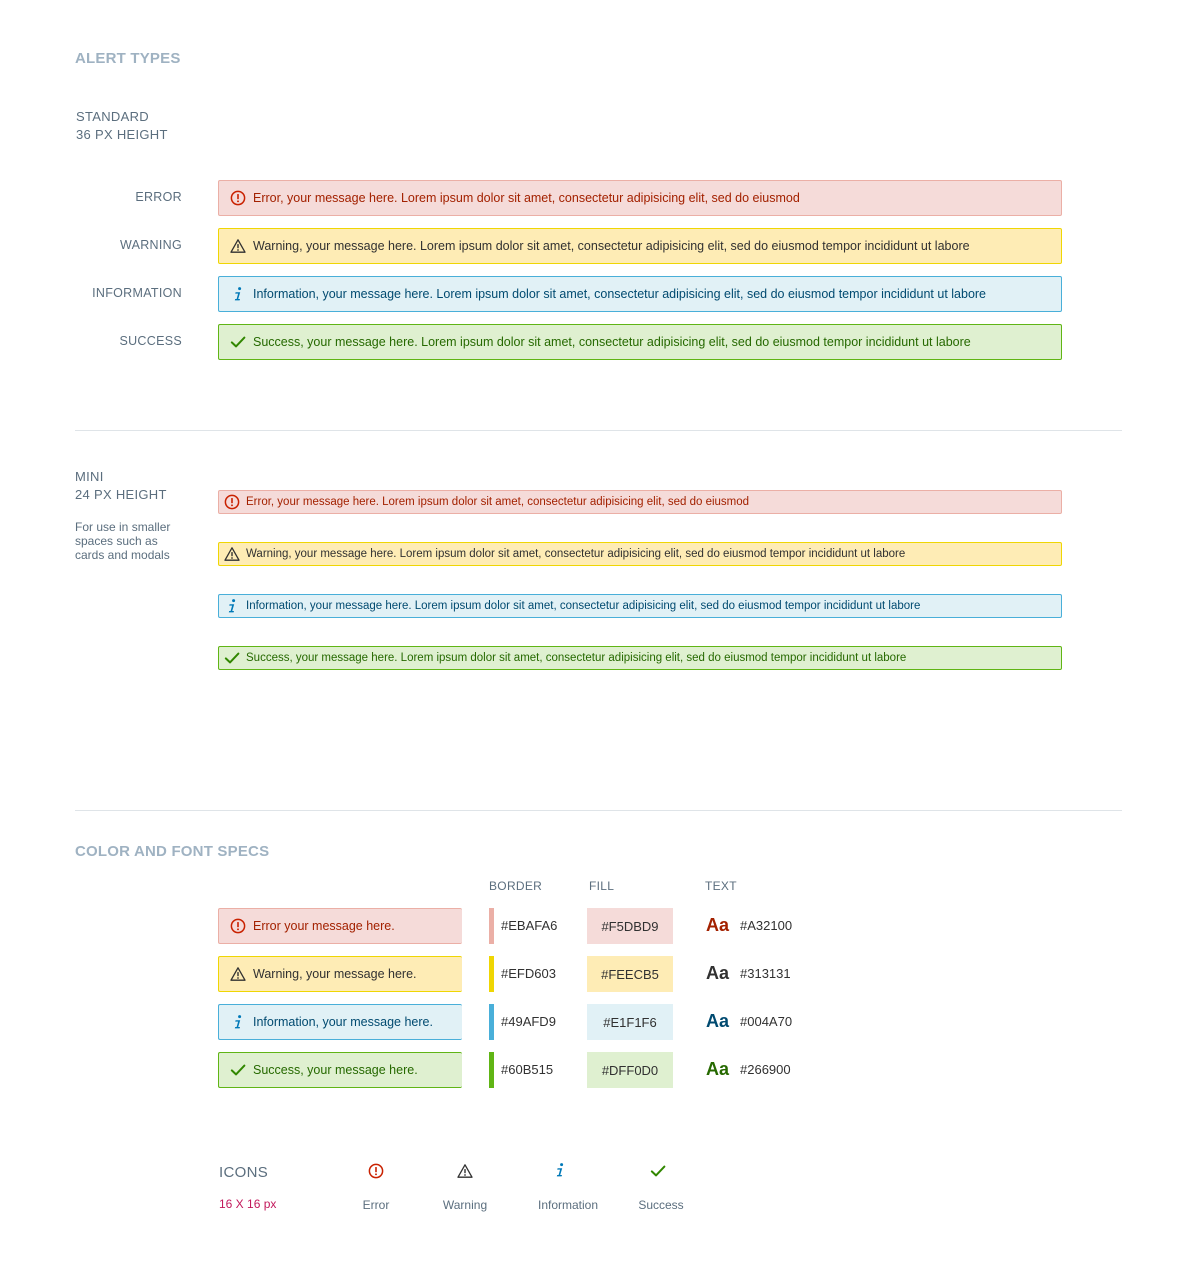  Describe the element at coordinates (765, 1069) in the screenshot. I see `text-hex: #266900` at that location.